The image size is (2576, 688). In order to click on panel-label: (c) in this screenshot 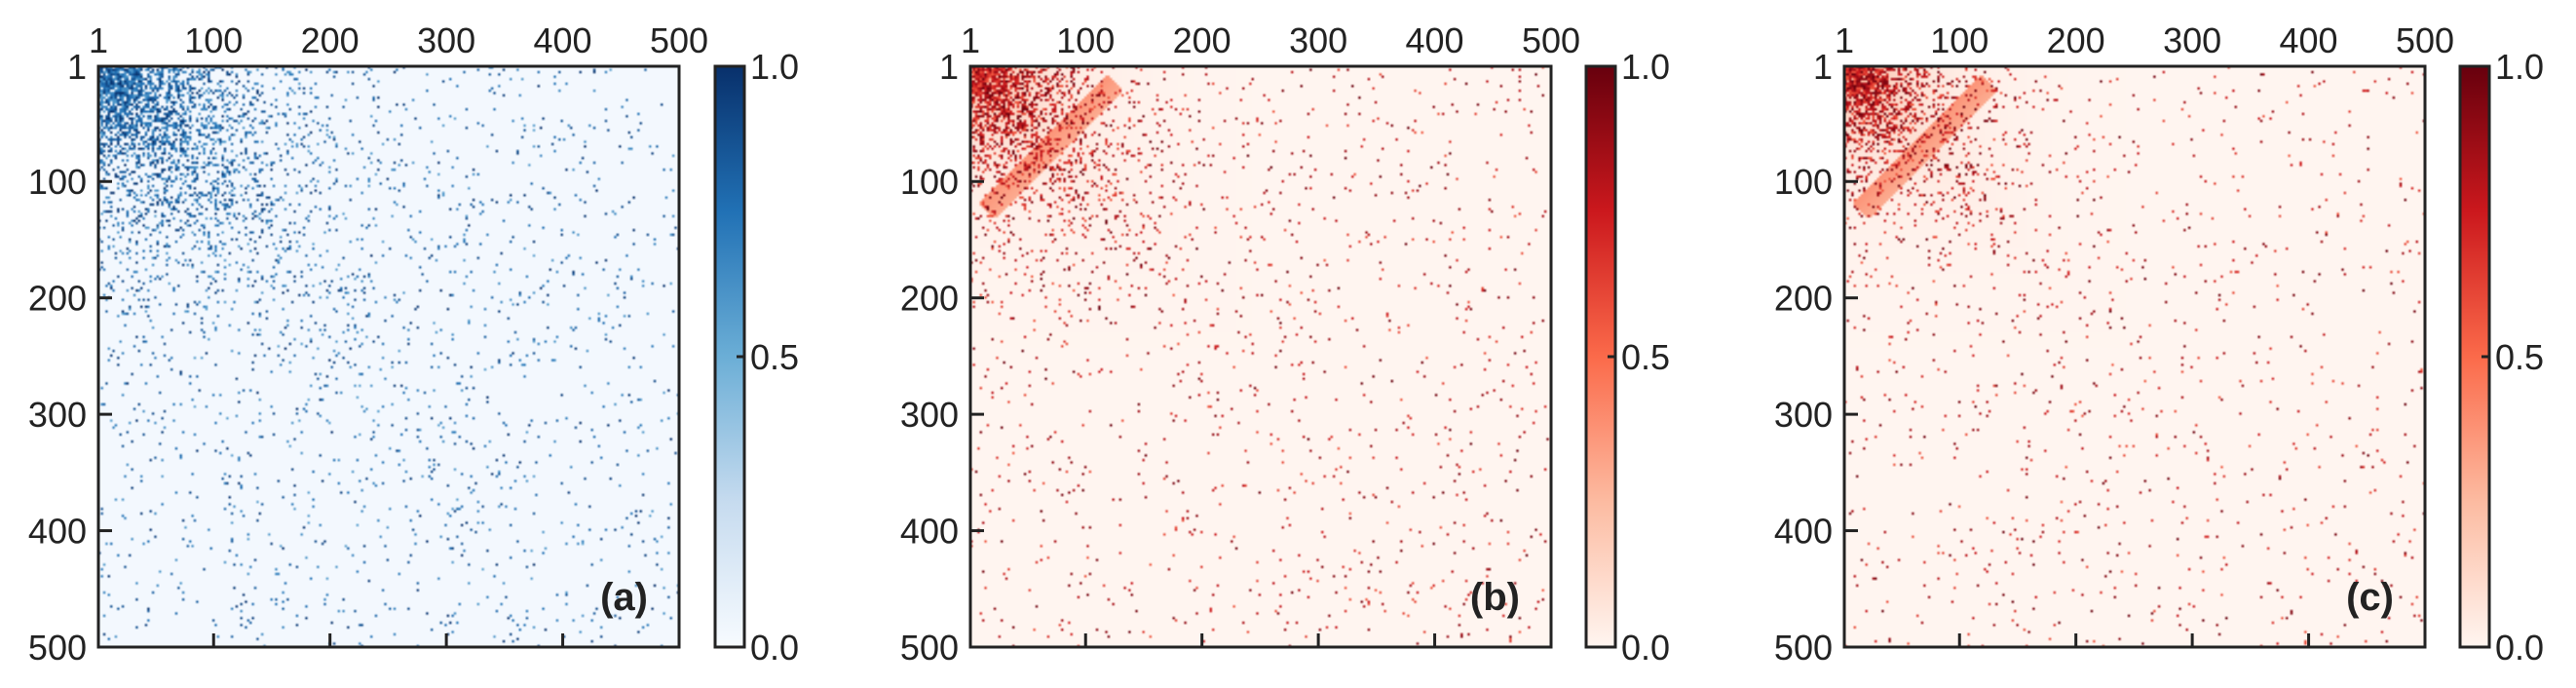, I will do `click(2370, 597)`.